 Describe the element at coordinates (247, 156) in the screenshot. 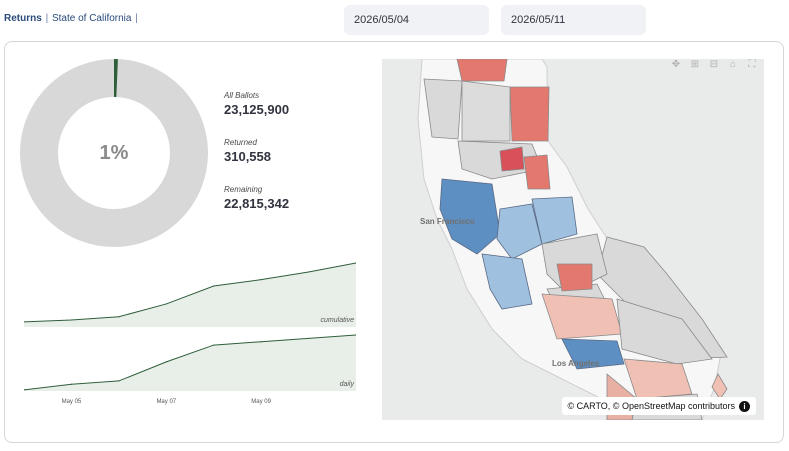

I see `returned-value: 310,558` at that location.